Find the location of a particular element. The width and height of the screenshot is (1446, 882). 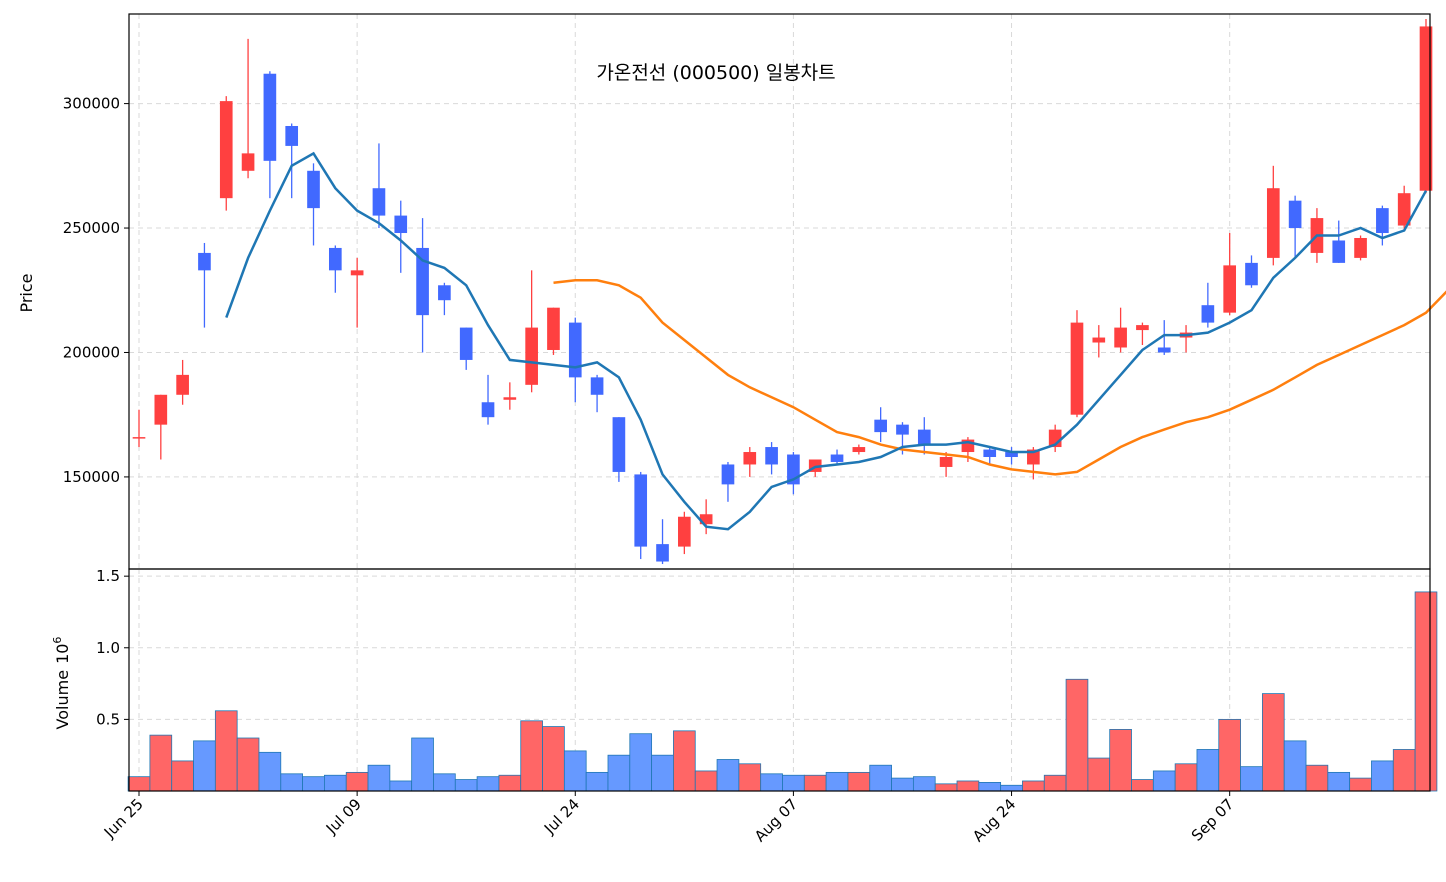

price-y-tick-label: 300000 is located at coordinates (91, 104).